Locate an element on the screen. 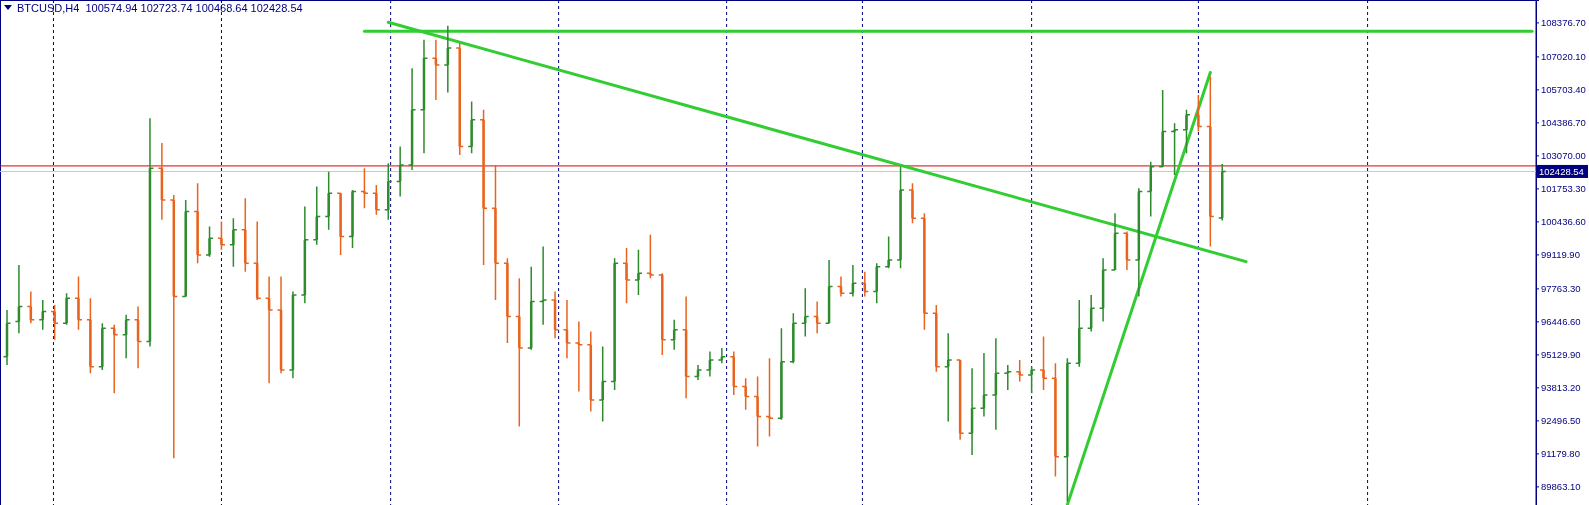  y-tick-label: 95129.90 is located at coordinates (1561, 354).